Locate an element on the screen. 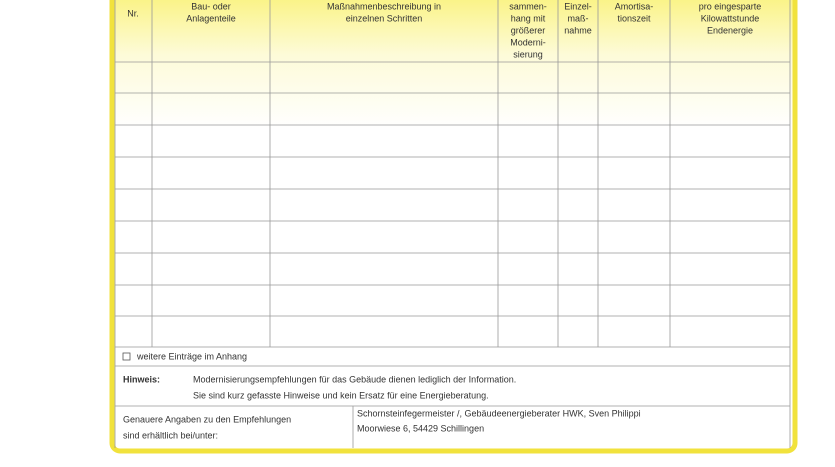 The image size is (835, 467). column-header: sammen- is located at coordinates (528, 6).